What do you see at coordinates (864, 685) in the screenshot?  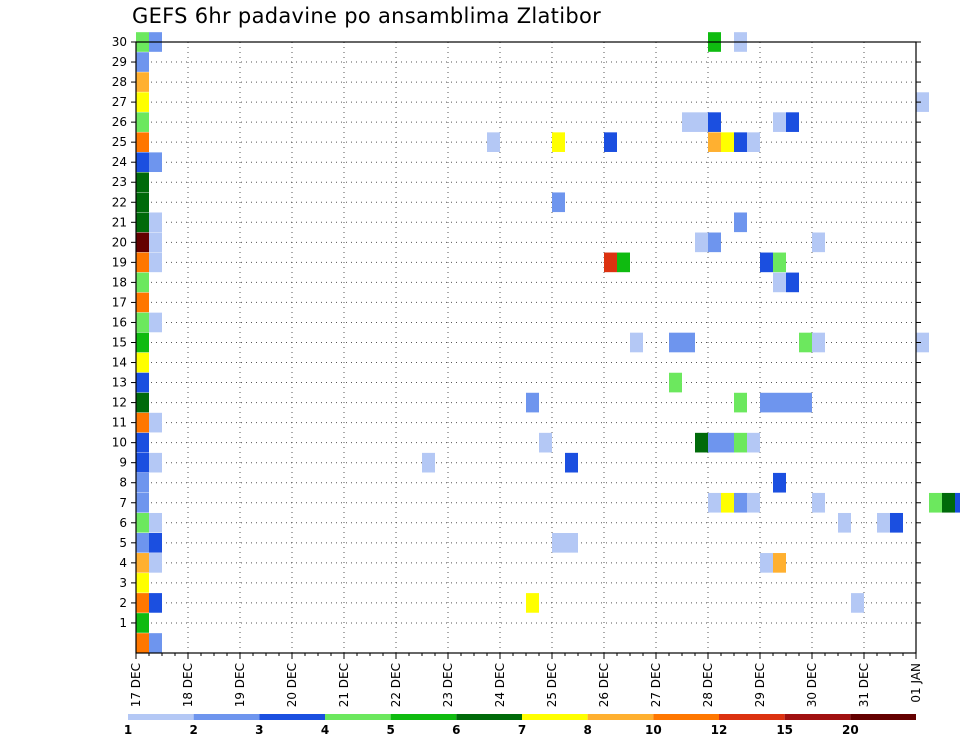 I see `x-tick-label: 31 DEC` at bounding box center [864, 685].